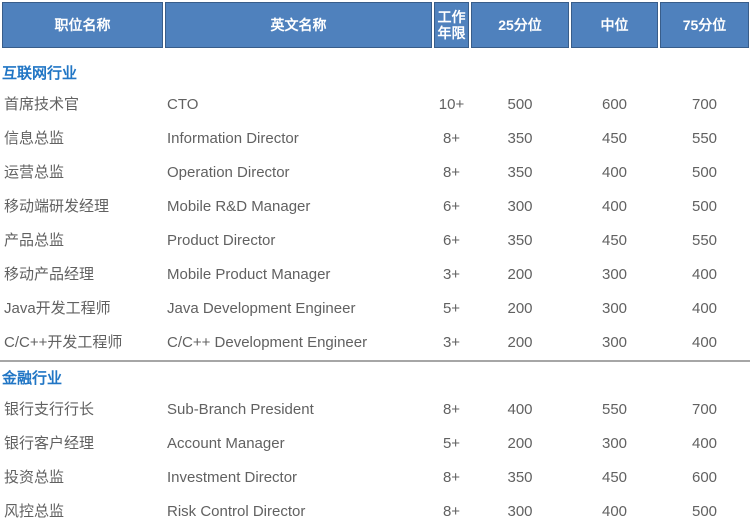  Describe the element at coordinates (298, 25) in the screenshot. I see `header-col-english-name: 英文名称` at that location.